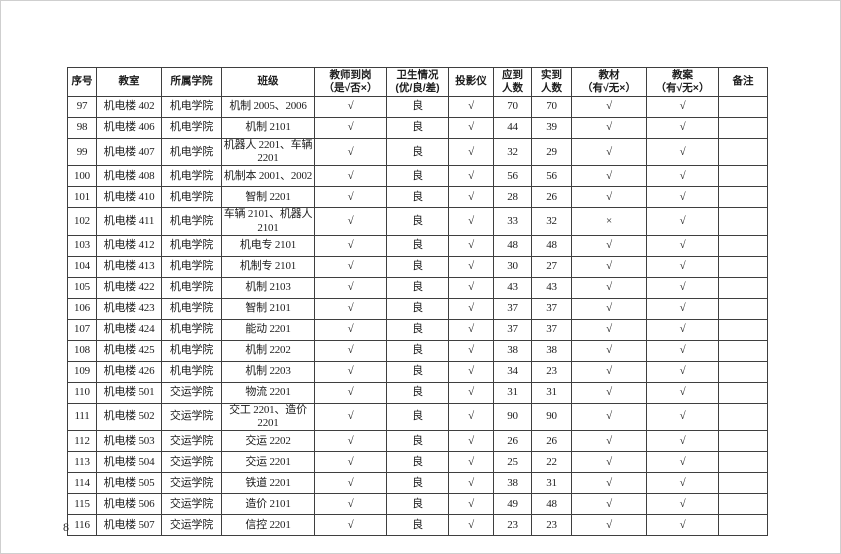 The image size is (841, 554). I want to click on column-header-label: 应到, so click(512, 74).